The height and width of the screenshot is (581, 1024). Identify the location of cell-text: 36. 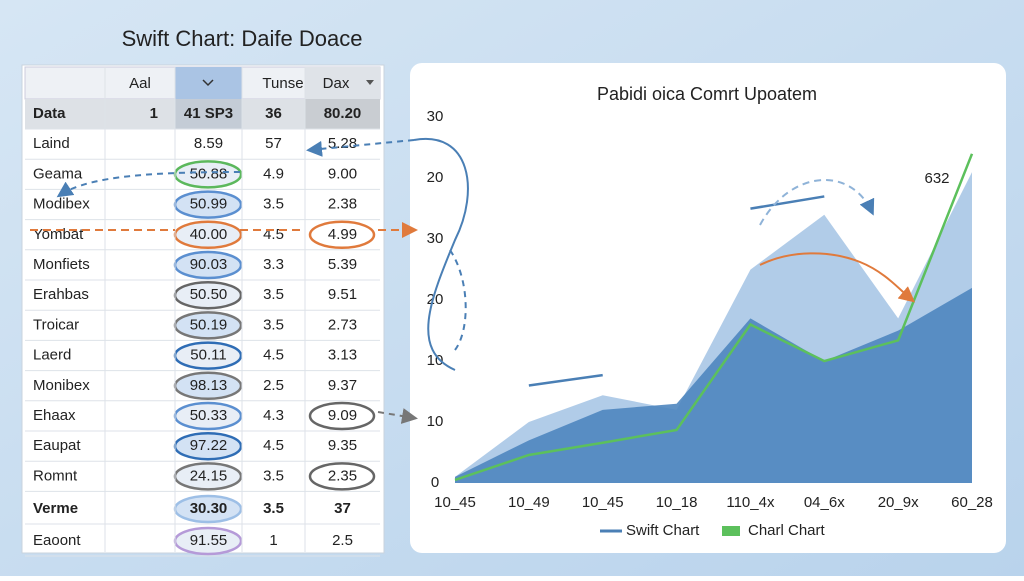
(273, 113).